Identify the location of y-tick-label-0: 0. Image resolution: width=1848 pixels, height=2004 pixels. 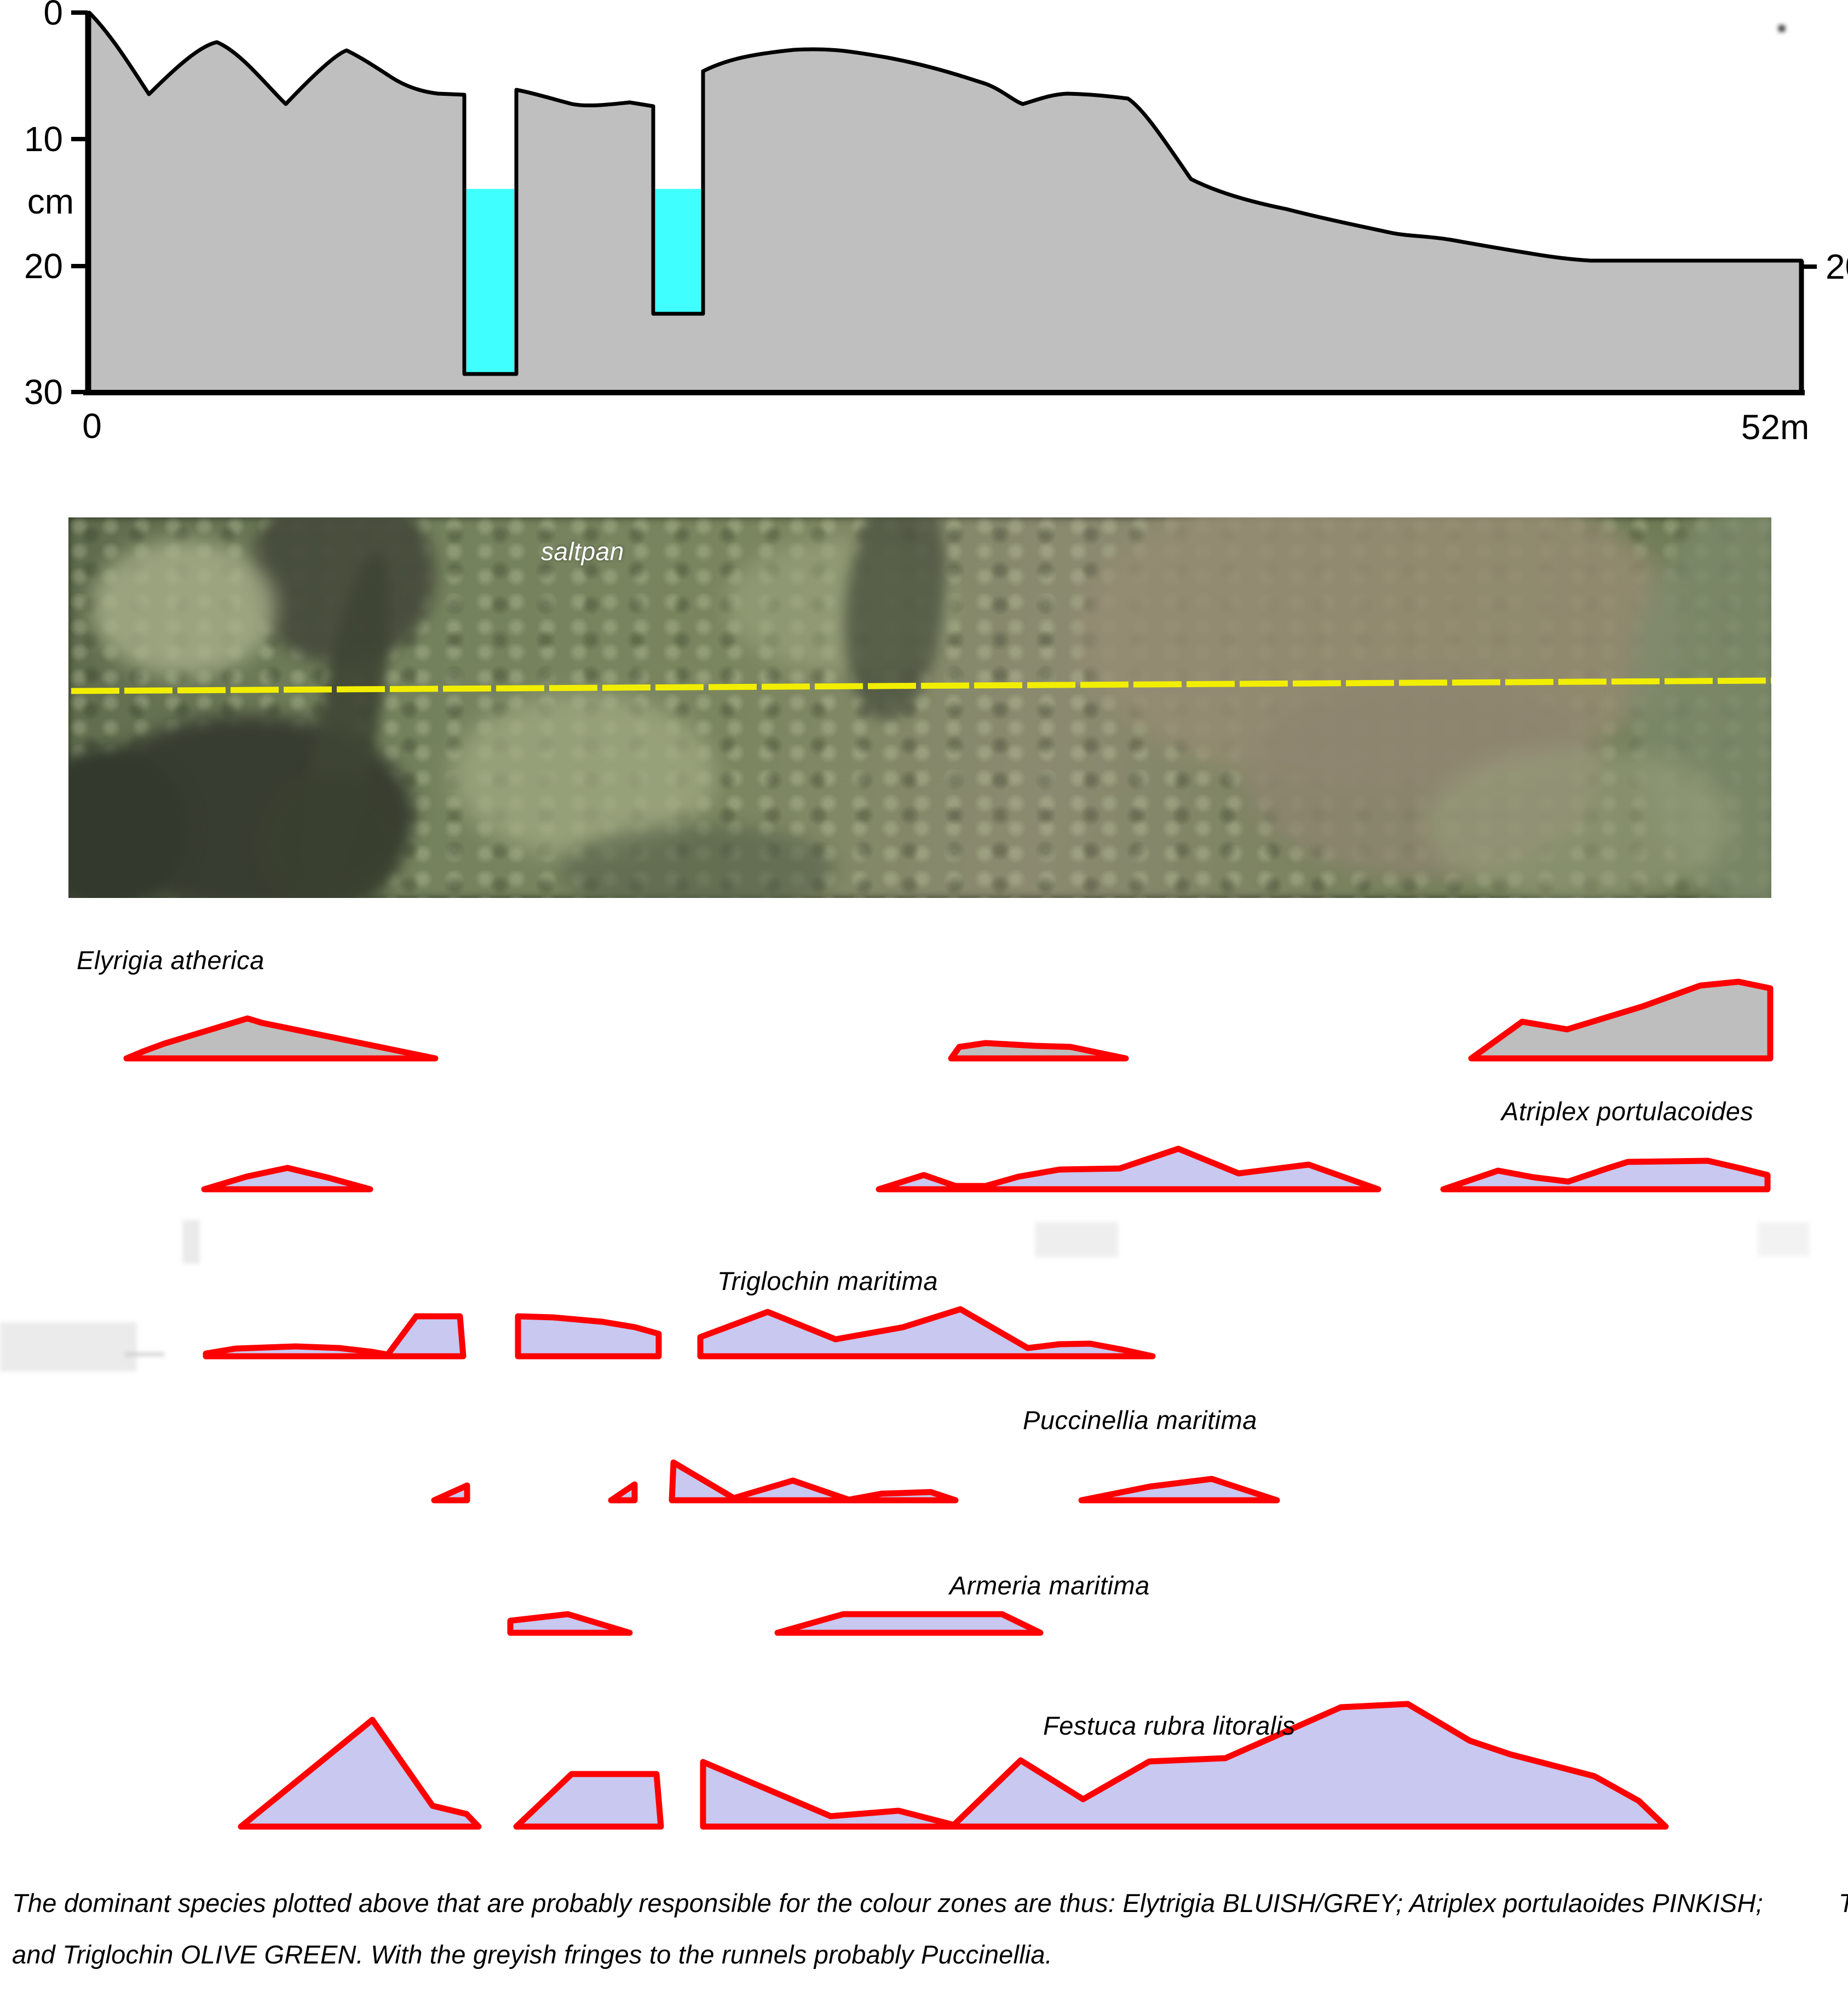
(53, 16).